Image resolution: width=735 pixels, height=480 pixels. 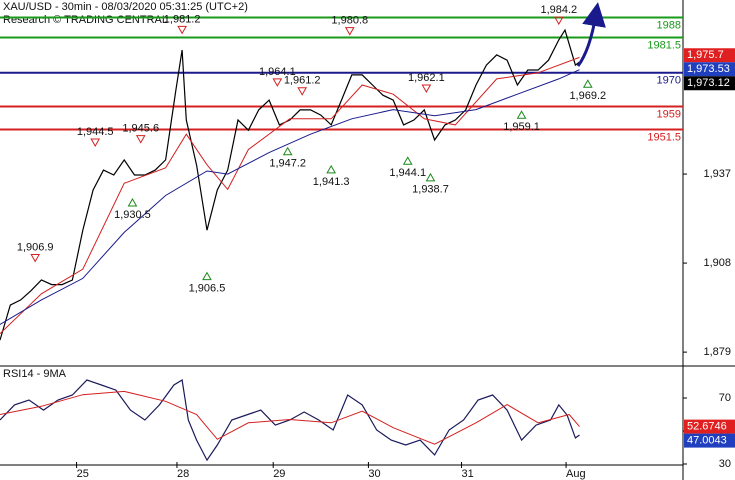 I want to click on level-label: 1988, so click(x=669, y=25).